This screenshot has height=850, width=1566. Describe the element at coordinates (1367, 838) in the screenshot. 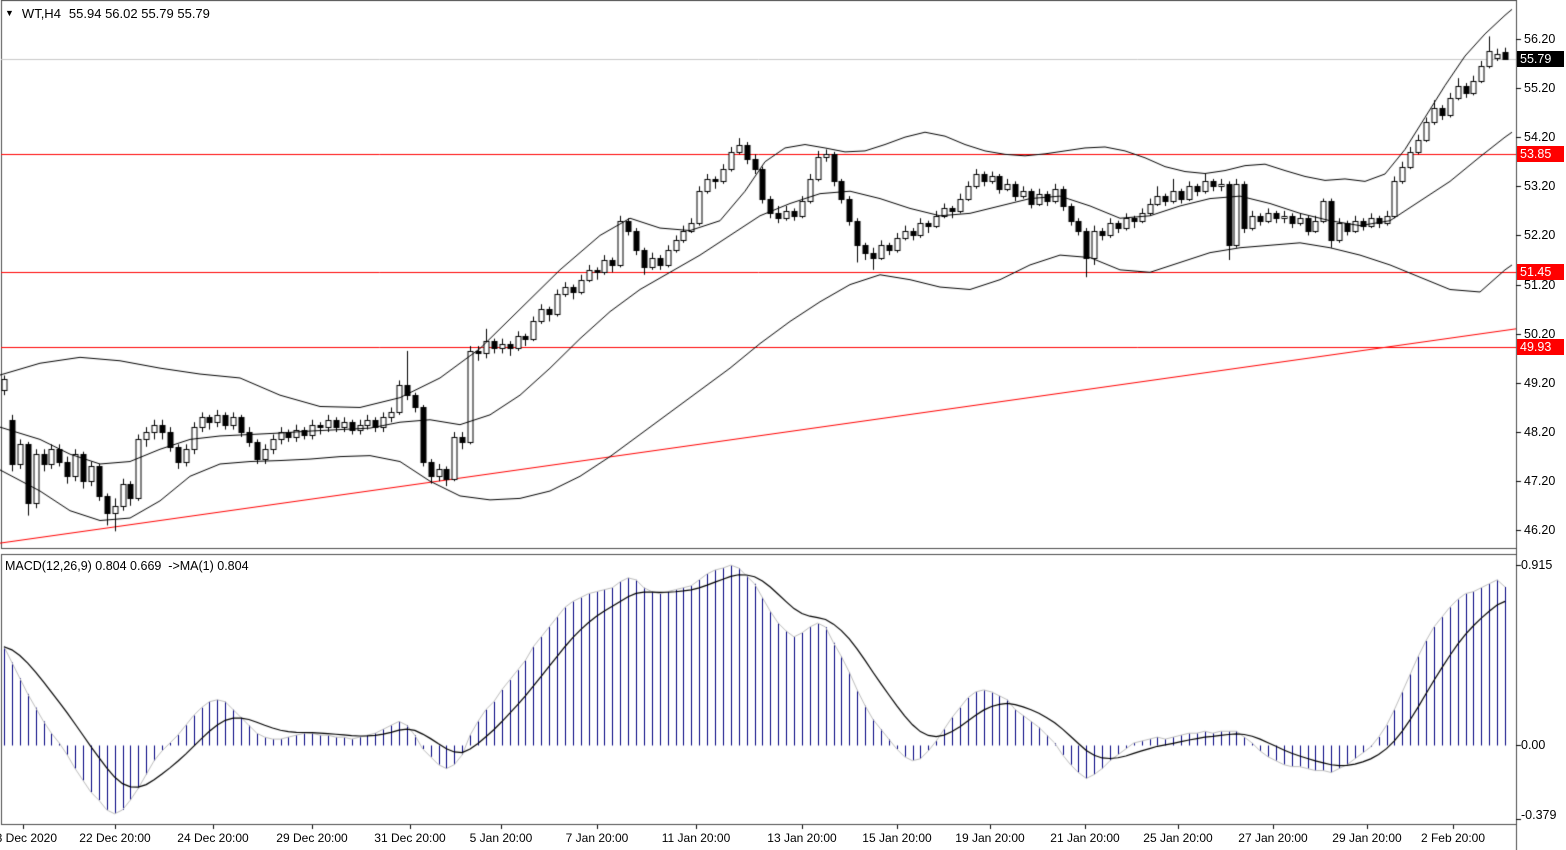

I see `time-axis-label: 29 Jan 20:00` at that location.